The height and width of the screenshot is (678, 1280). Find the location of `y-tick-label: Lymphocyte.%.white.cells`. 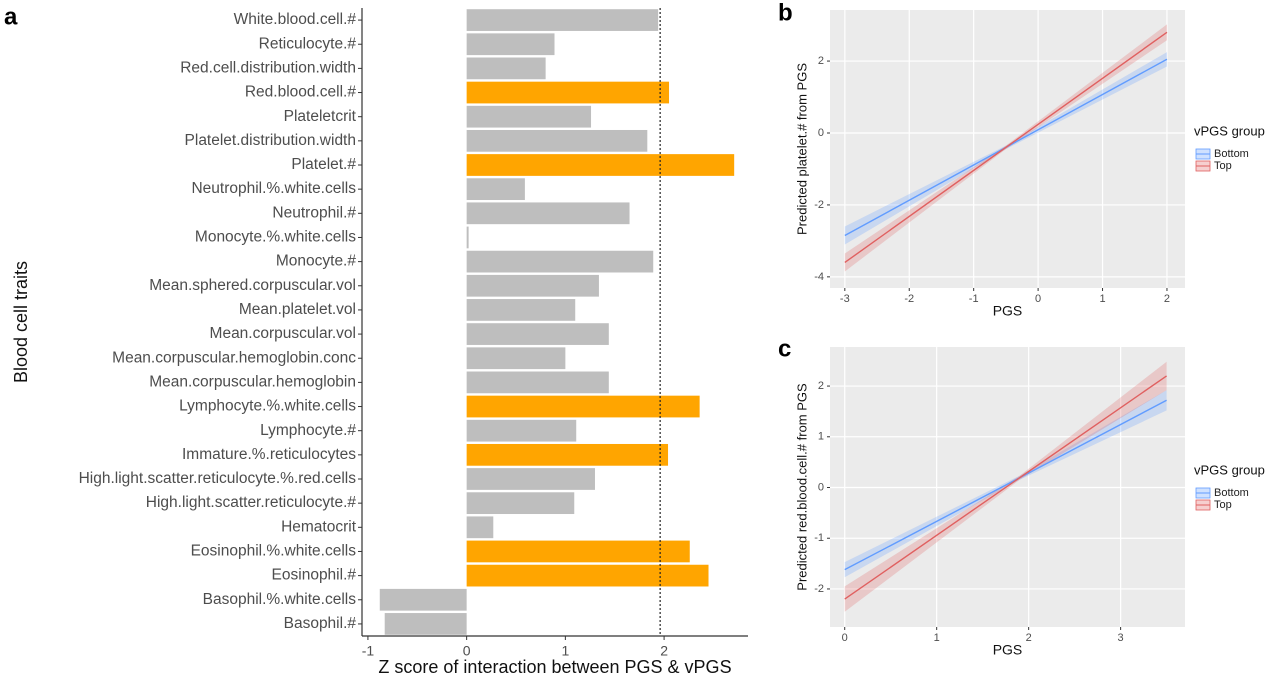

y-tick-label: Lymphocyte.%.white.cells is located at coordinates (267, 406).